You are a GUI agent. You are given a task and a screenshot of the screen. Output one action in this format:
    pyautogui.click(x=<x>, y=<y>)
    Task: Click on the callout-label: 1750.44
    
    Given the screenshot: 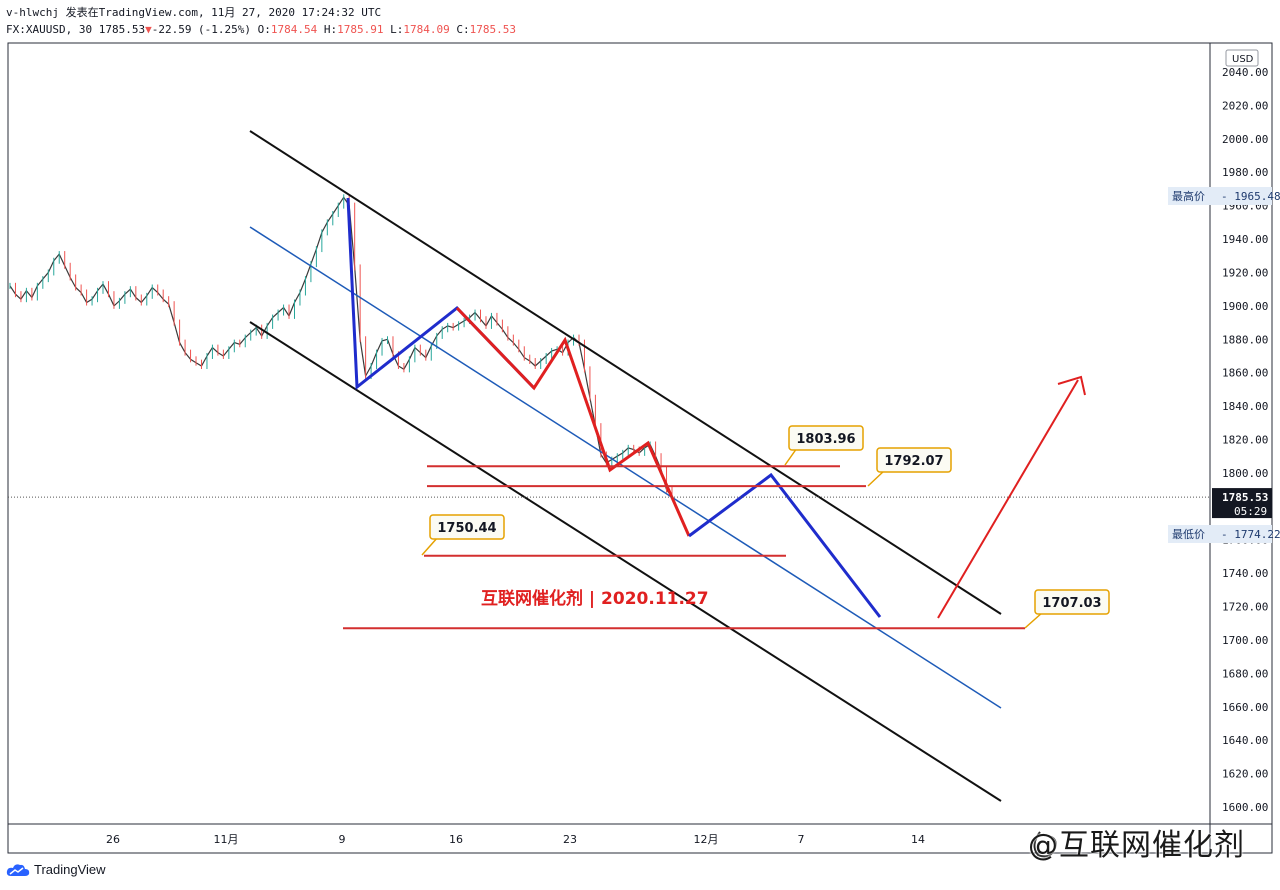 What is the action you would take?
    pyautogui.click(x=466, y=528)
    